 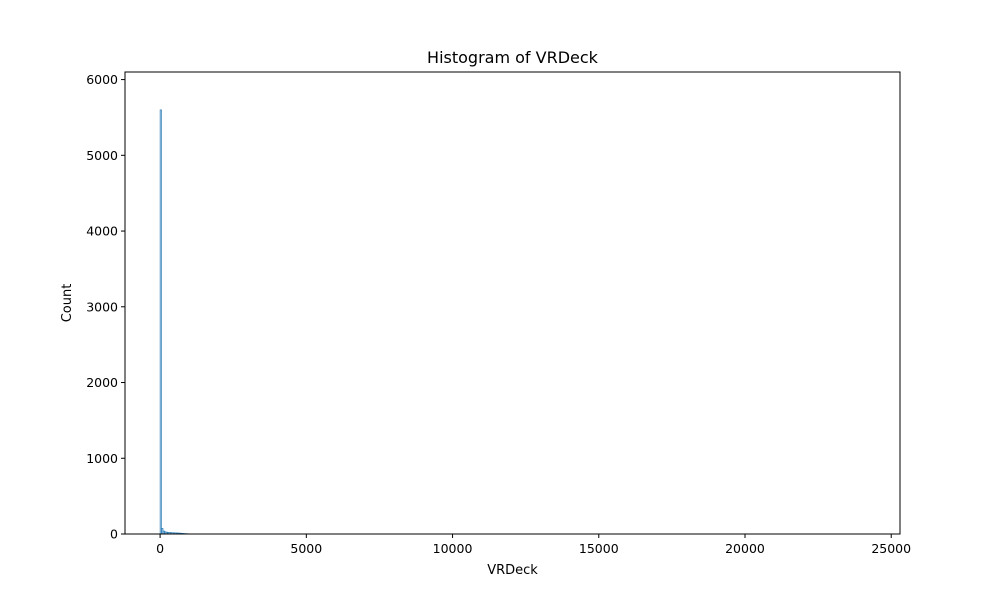 I want to click on y-tick-label: 5000, so click(x=102, y=155).